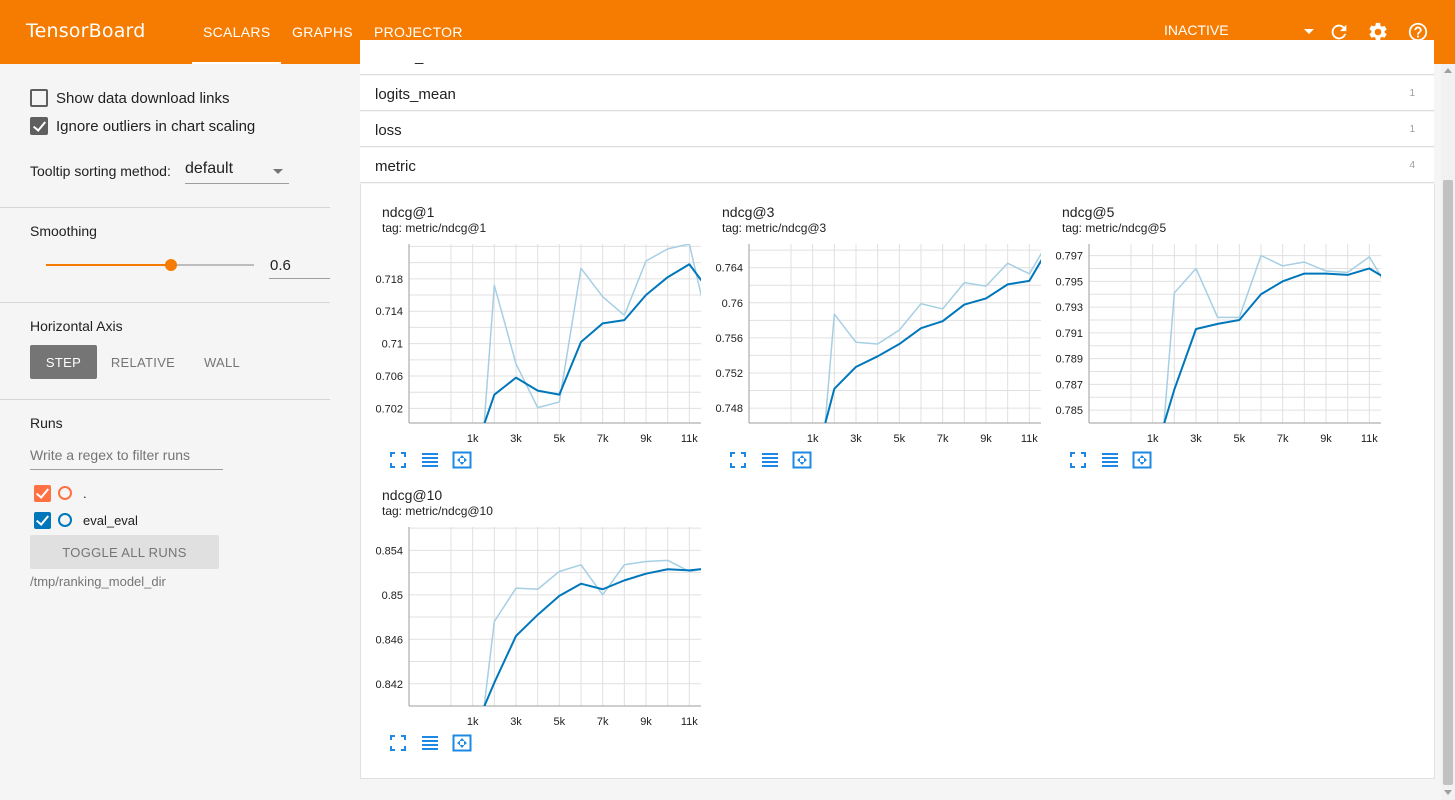 This screenshot has height=800, width=1455. I want to click on show-download-links-label: Show data download links, so click(143, 98).